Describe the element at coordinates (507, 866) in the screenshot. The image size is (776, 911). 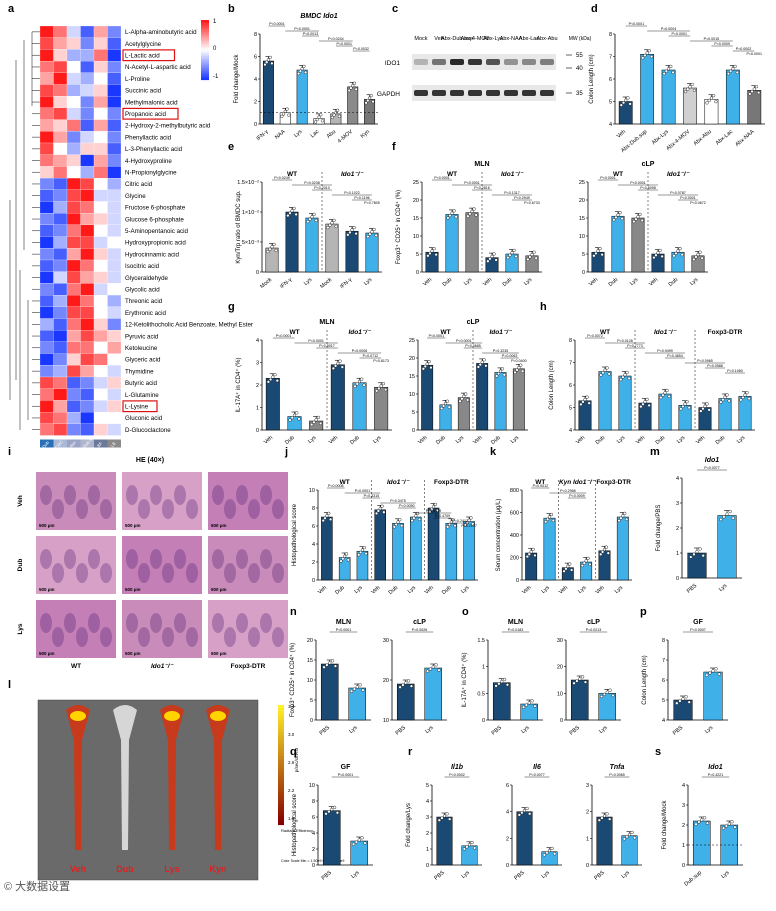
I see `y-tick-label: 0` at that location.